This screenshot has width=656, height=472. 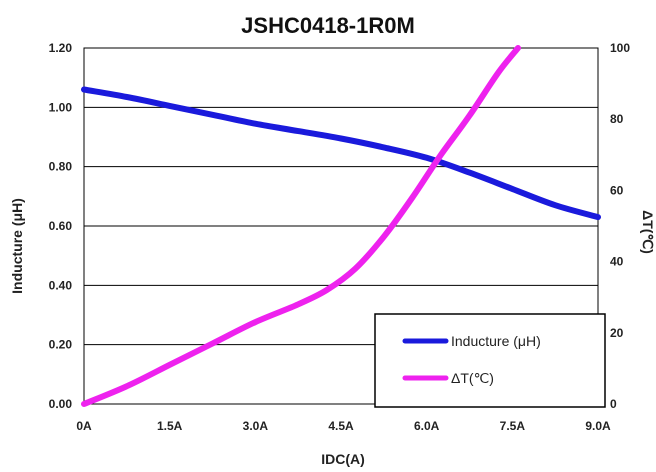 I want to click on y2-tick-label: 20, so click(x=617, y=333).